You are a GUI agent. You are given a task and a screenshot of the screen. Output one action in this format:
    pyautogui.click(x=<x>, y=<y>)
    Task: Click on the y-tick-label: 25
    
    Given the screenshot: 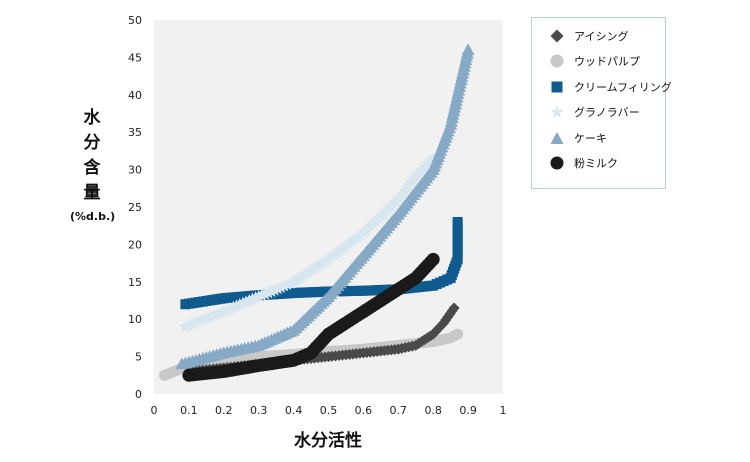 What is the action you would take?
    pyautogui.click(x=135, y=207)
    